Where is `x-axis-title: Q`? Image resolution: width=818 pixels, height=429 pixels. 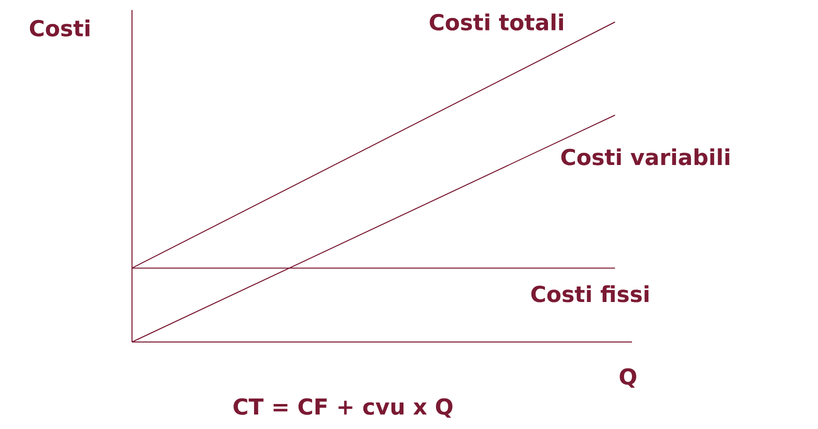
x-axis-title: Q is located at coordinates (628, 378).